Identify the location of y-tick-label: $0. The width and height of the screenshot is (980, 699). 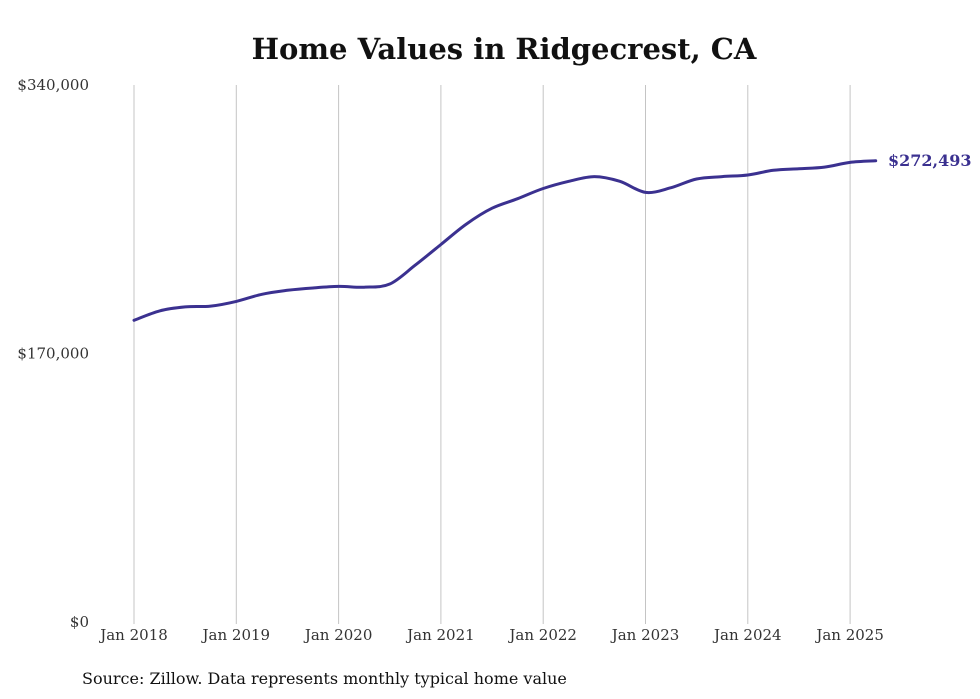
(79, 622).